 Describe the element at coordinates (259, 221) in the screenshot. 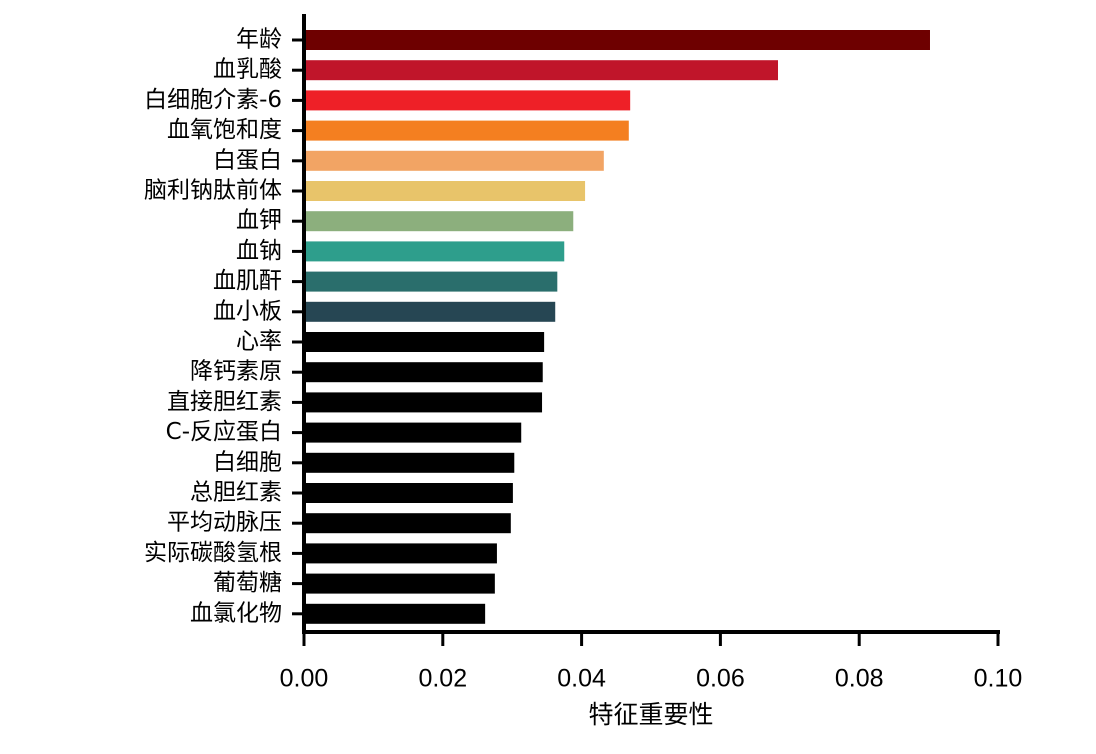

I see `y-tick-label: 血钾` at that location.